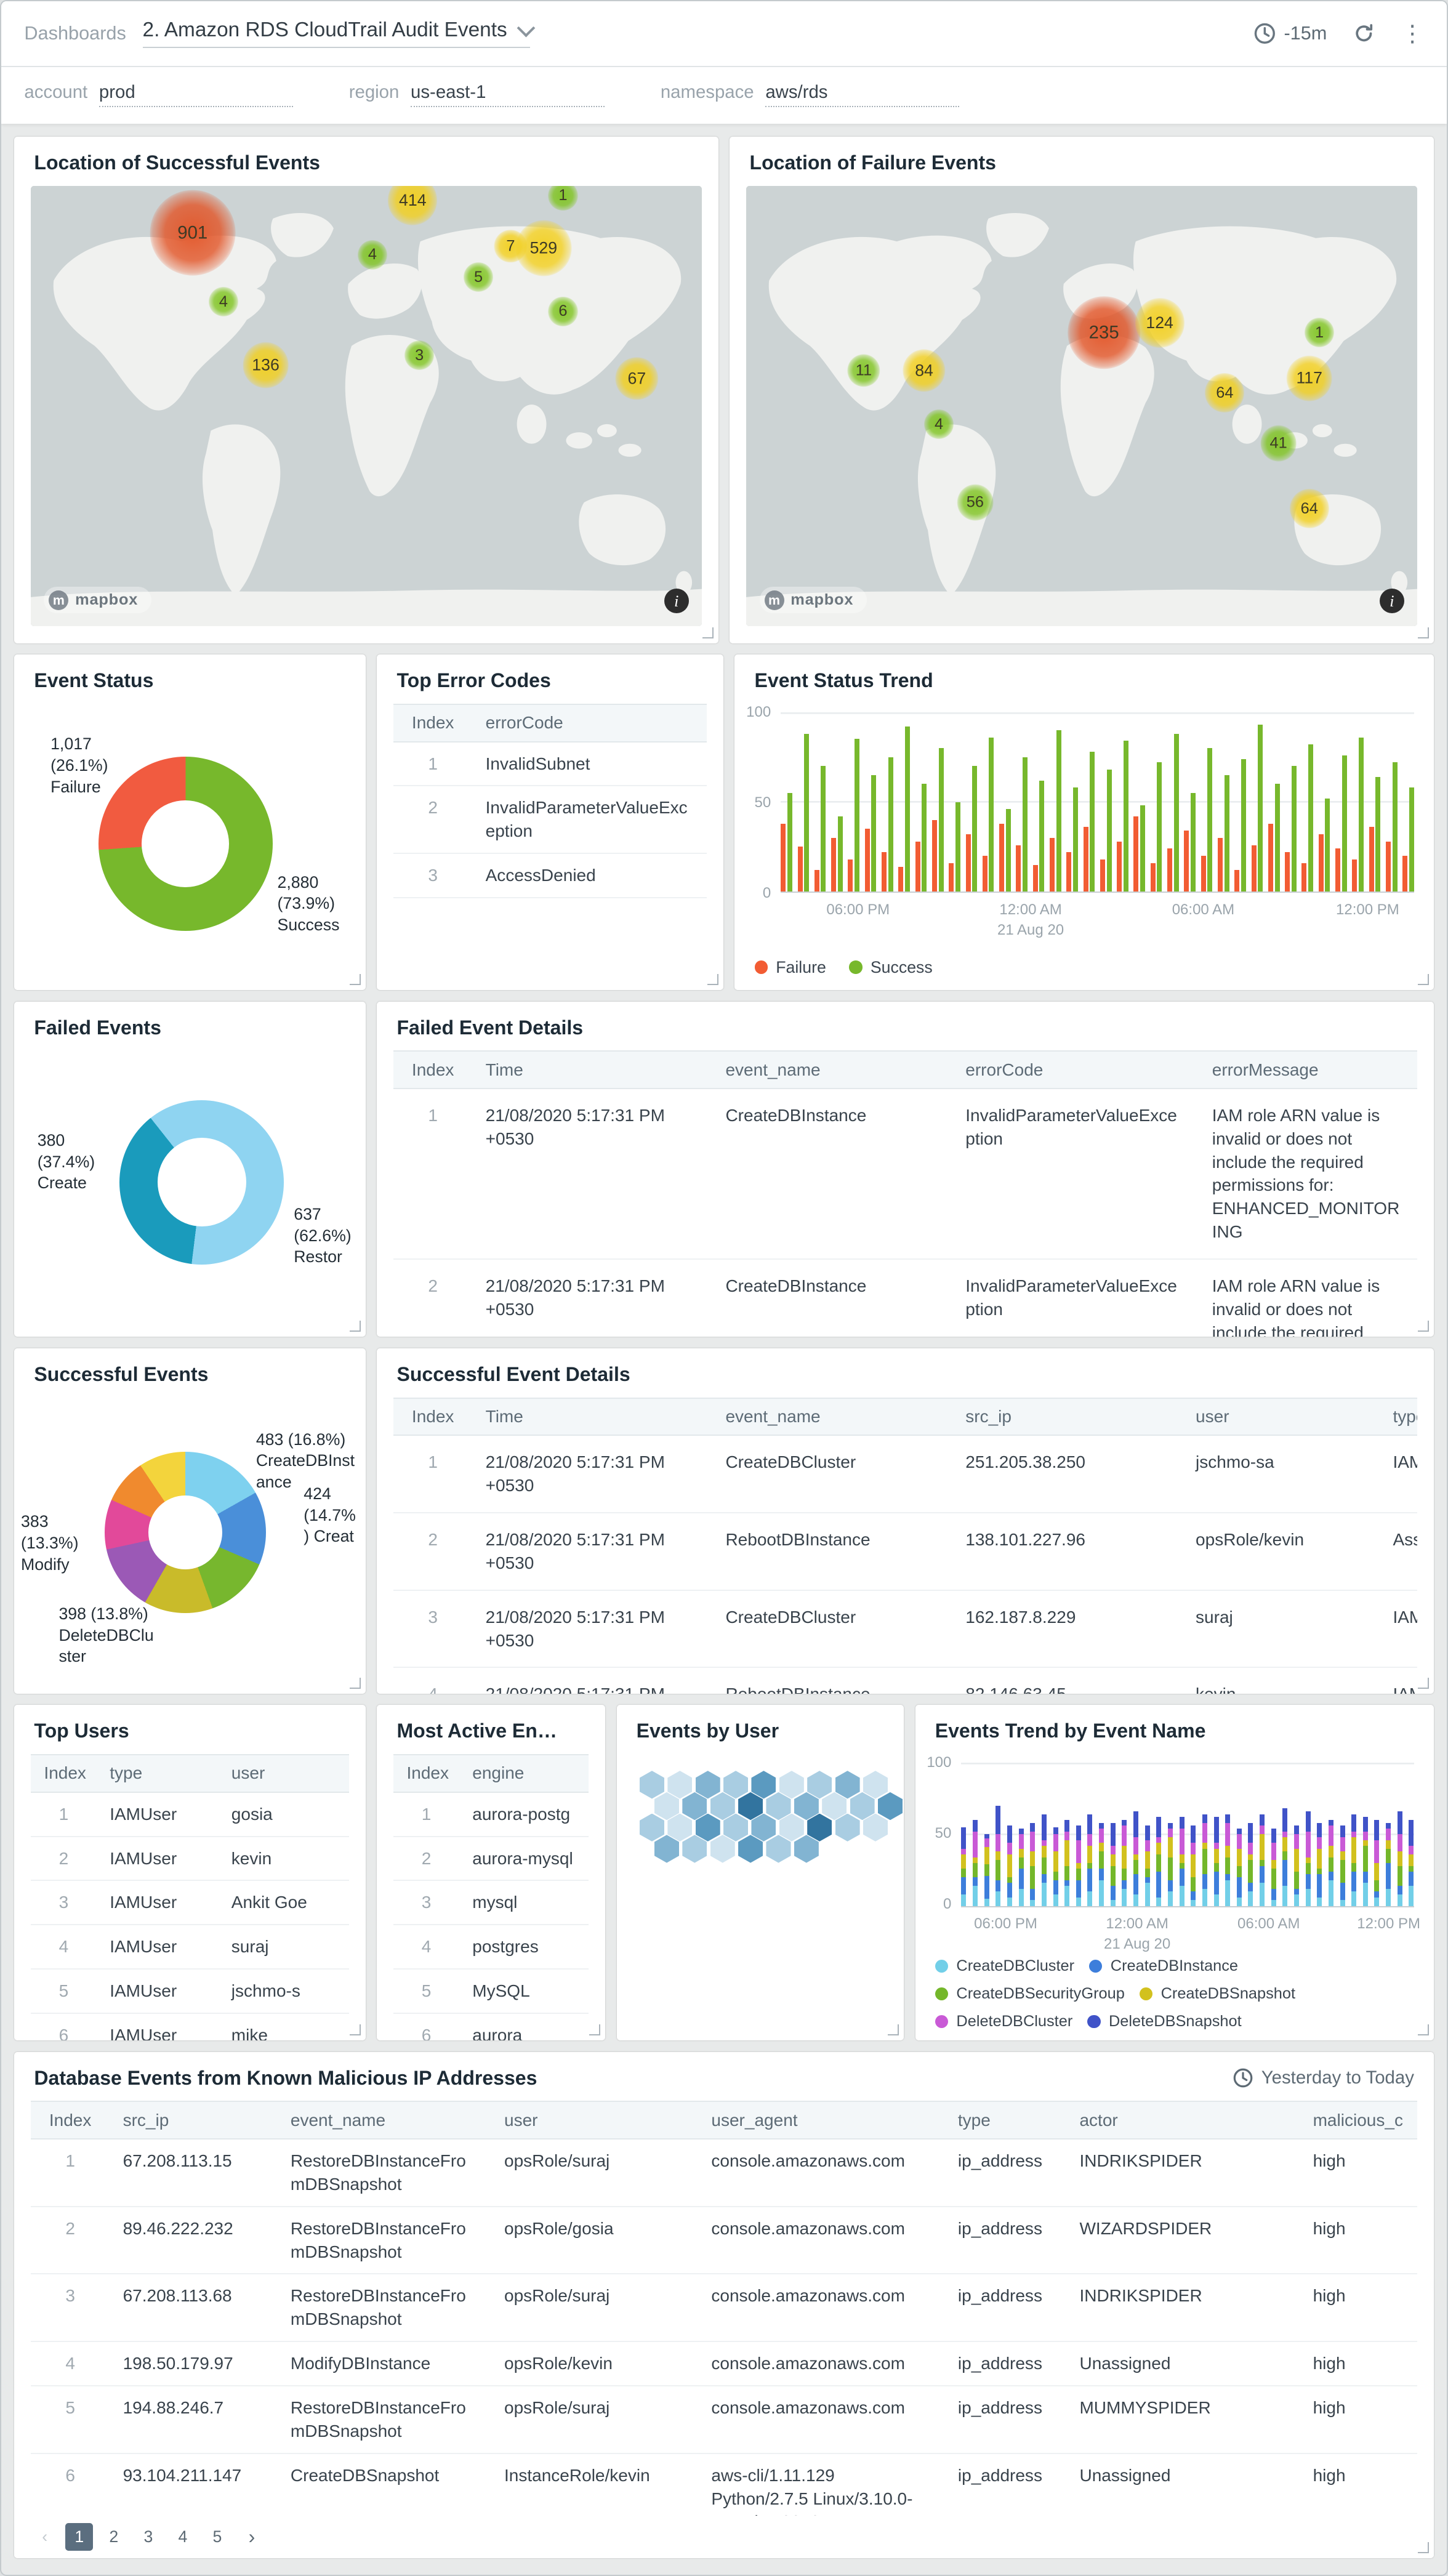 The height and width of the screenshot is (2576, 1448). Describe the element at coordinates (190, 1991) in the screenshot. I see `table-row: 5 IAMUser jschmo-s` at that location.